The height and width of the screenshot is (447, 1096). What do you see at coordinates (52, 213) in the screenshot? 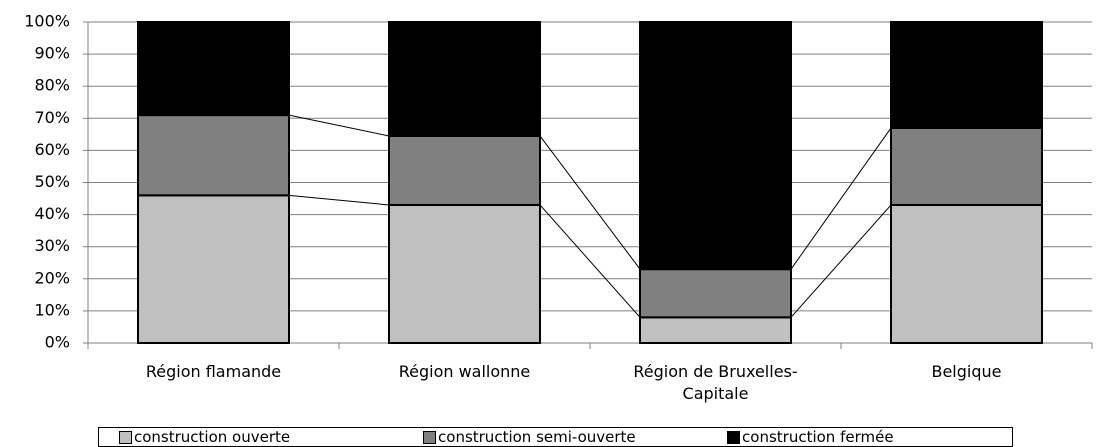
I see `y-tick-label: 40%` at bounding box center [52, 213].